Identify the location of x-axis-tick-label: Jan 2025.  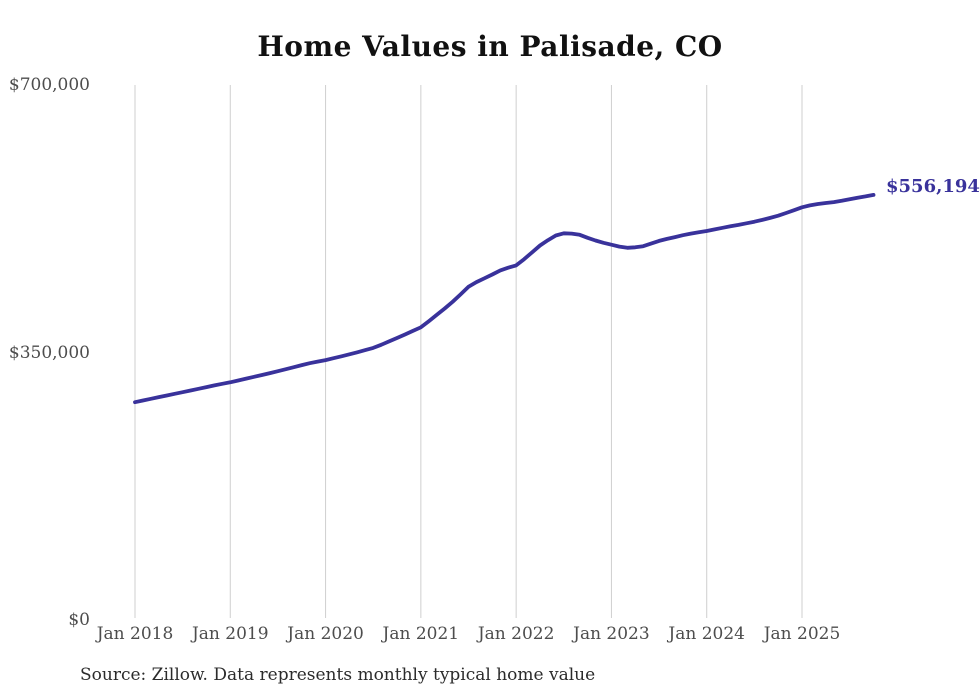
(802, 634).